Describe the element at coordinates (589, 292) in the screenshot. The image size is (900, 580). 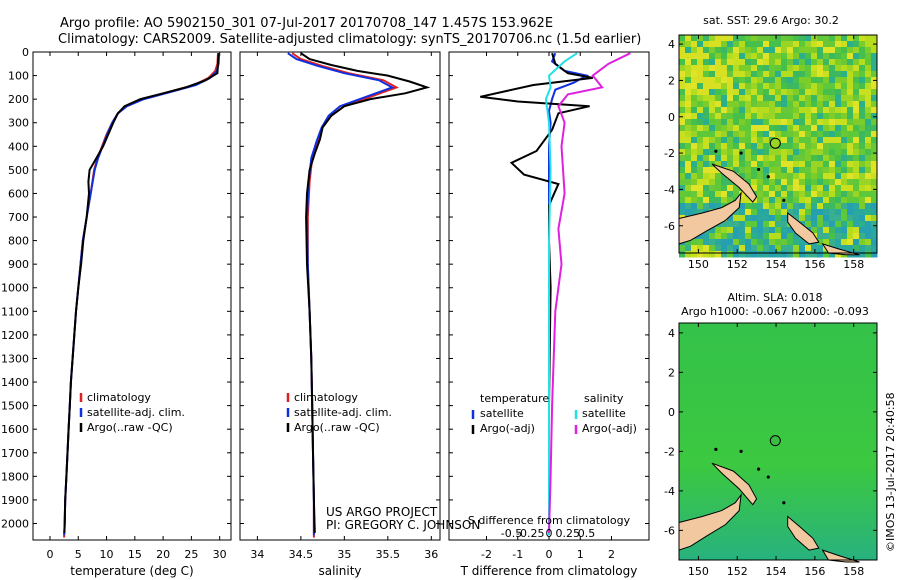
I see `series-line` at that location.